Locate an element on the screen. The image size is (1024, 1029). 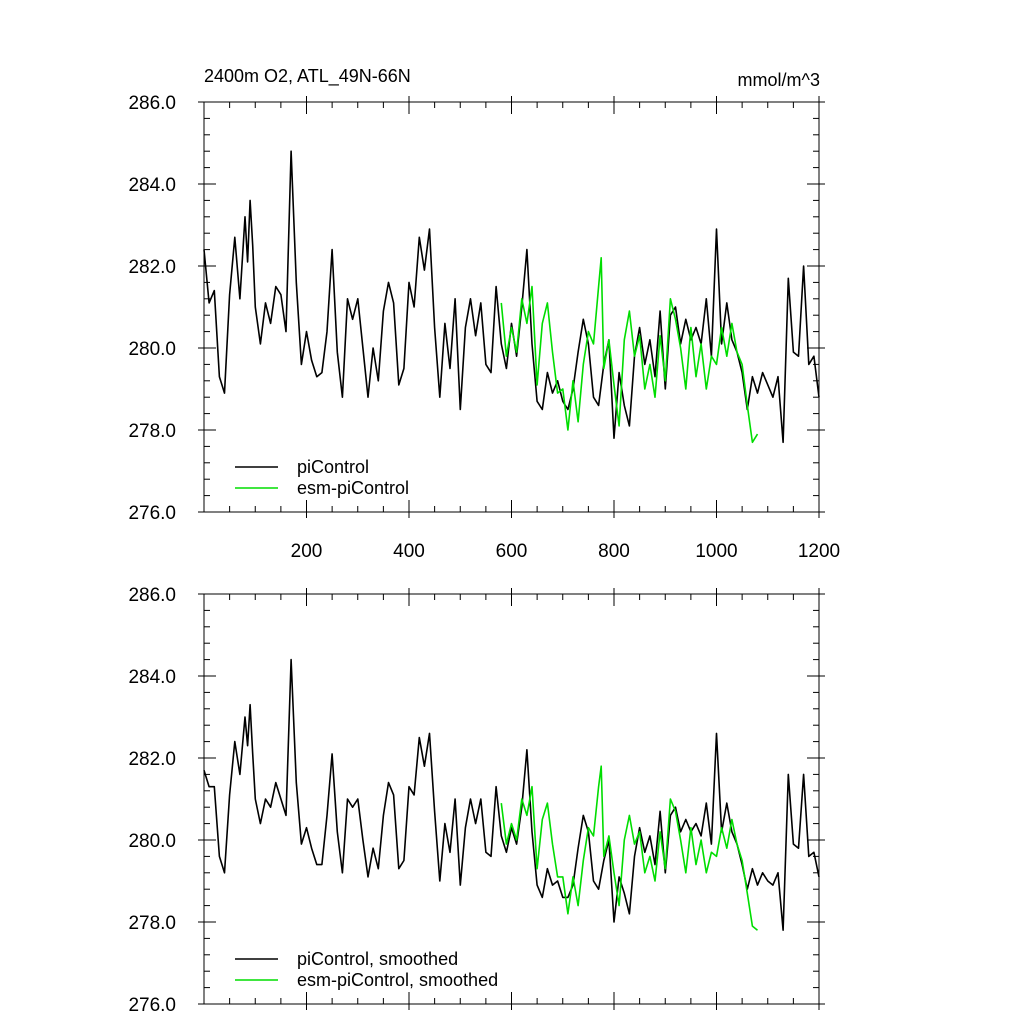
legend-label: piControl is located at coordinates (333, 467).